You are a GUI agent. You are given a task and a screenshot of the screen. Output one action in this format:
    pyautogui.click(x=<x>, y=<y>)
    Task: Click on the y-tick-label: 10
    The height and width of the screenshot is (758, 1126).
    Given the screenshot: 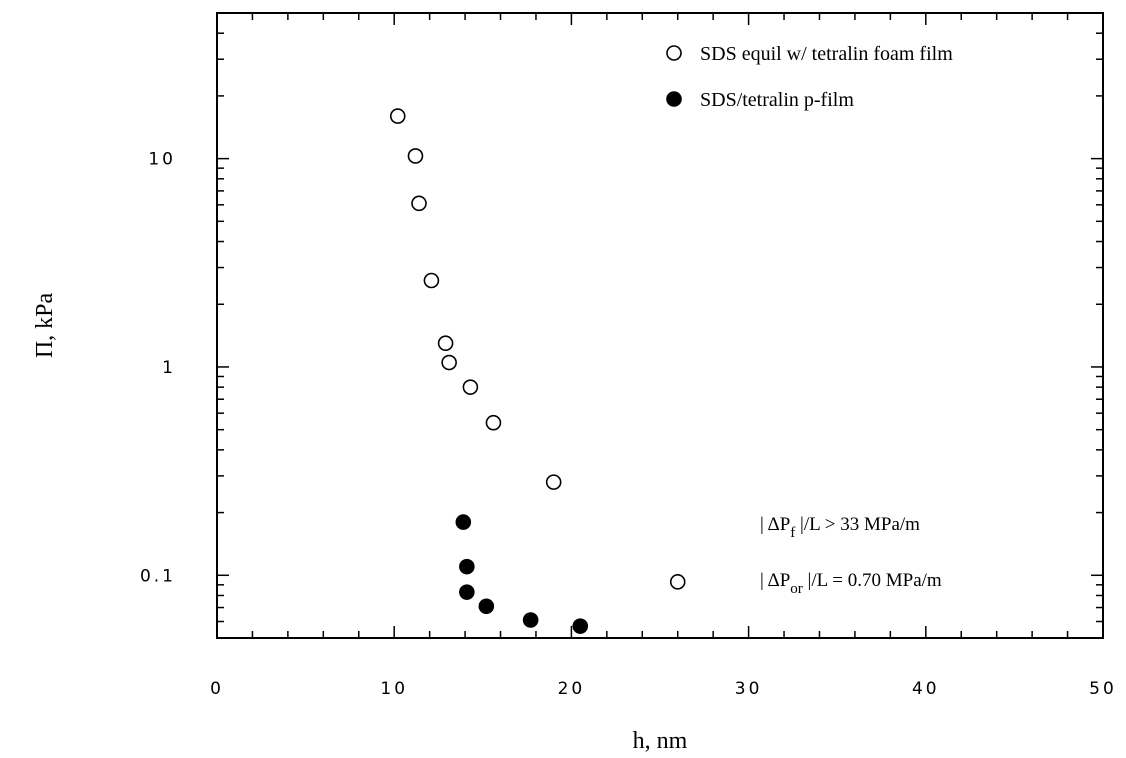 What is the action you would take?
    pyautogui.click(x=162, y=160)
    